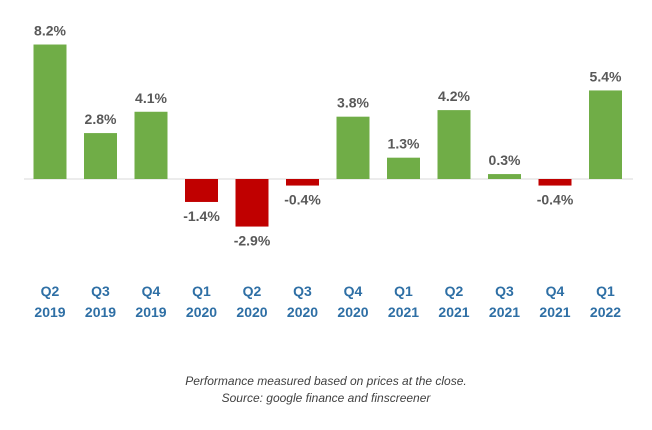 The image size is (652, 430). Describe the element at coordinates (353, 147) in the screenshot. I see `bar-q4-2020` at that location.